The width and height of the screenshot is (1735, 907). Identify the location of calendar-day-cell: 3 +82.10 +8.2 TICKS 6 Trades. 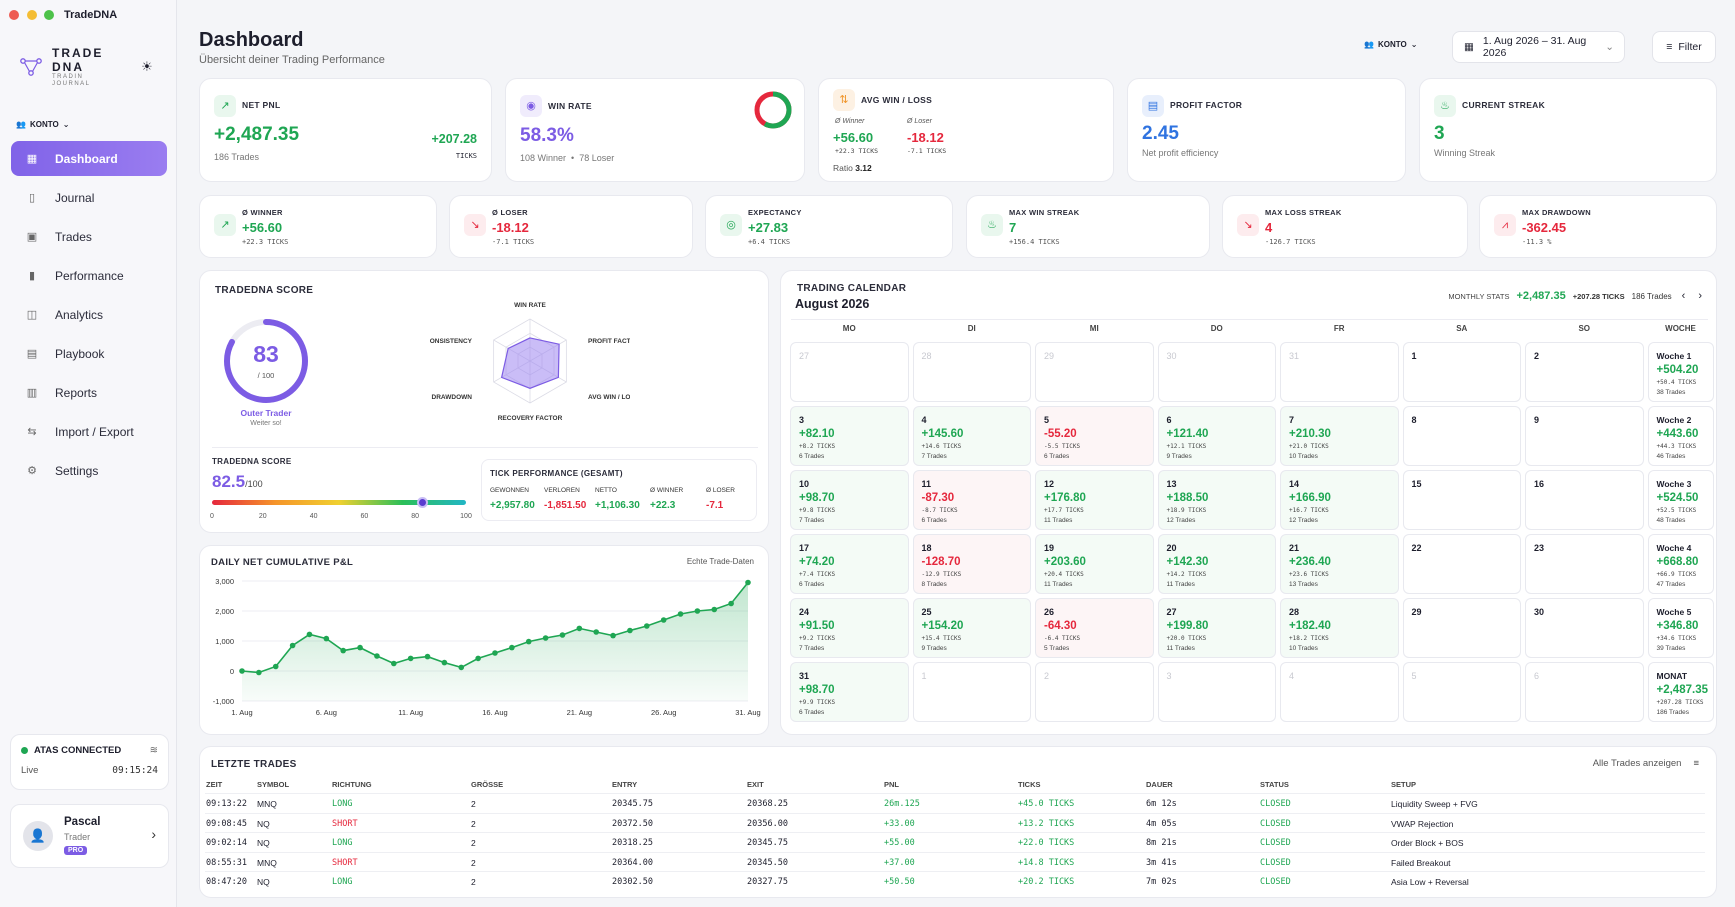
(849, 436).